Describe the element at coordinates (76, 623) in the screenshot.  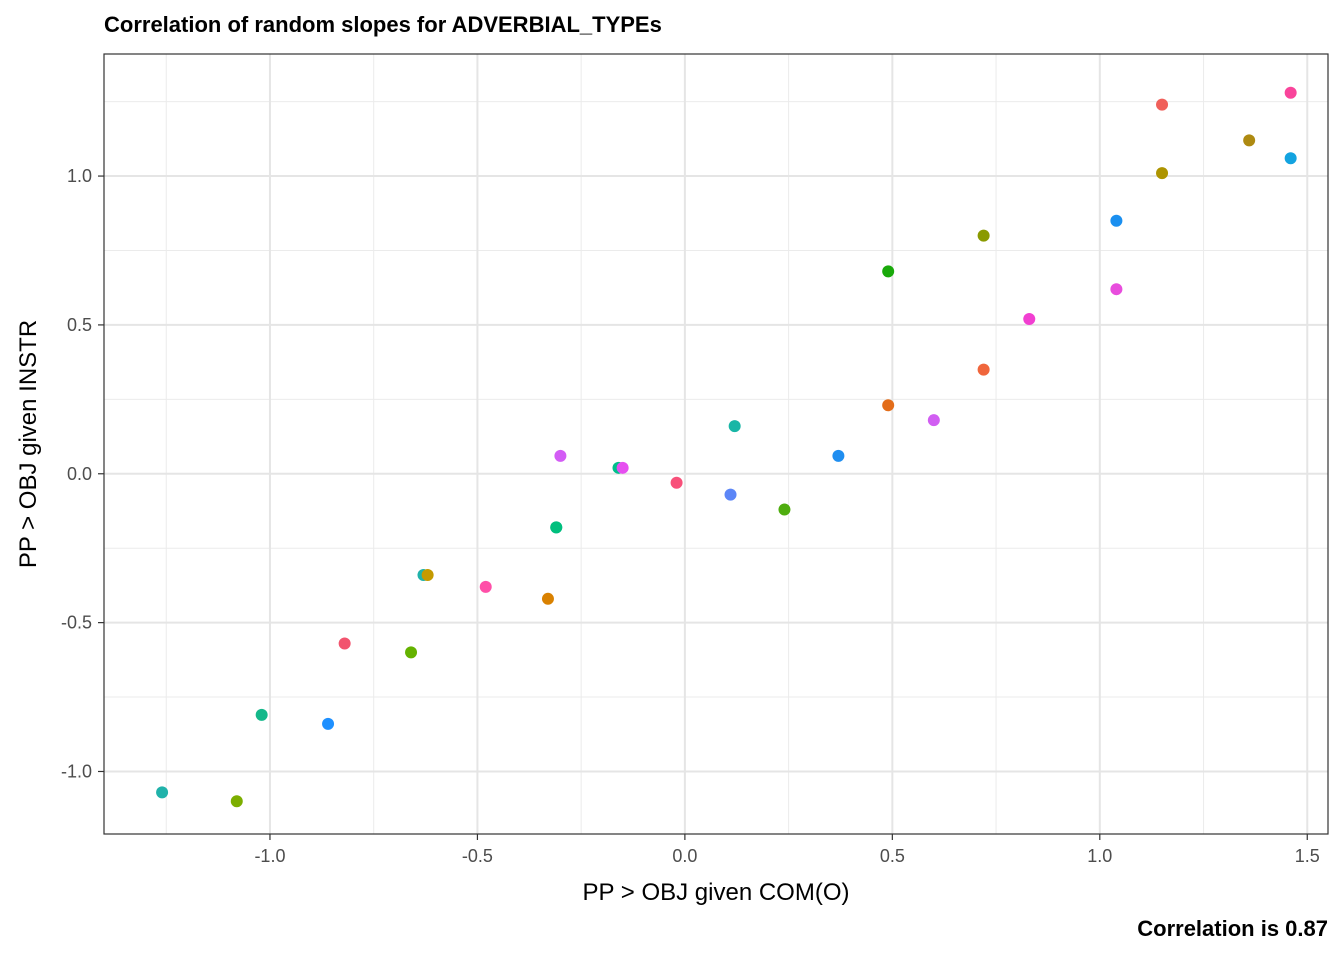
I see `y-tick-label: -0.5` at that location.